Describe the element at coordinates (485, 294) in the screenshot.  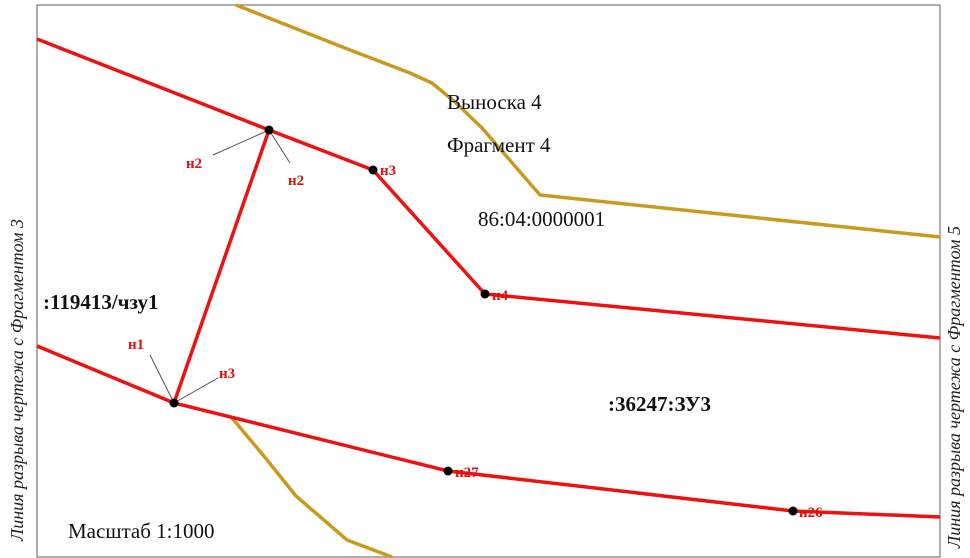
I see `point-n4` at that location.